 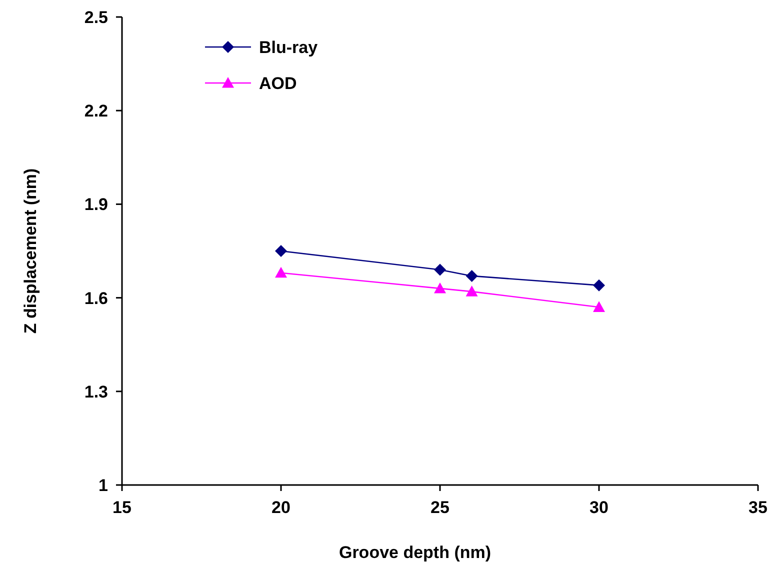 I want to click on x-tick-label: 15, so click(x=122, y=507).